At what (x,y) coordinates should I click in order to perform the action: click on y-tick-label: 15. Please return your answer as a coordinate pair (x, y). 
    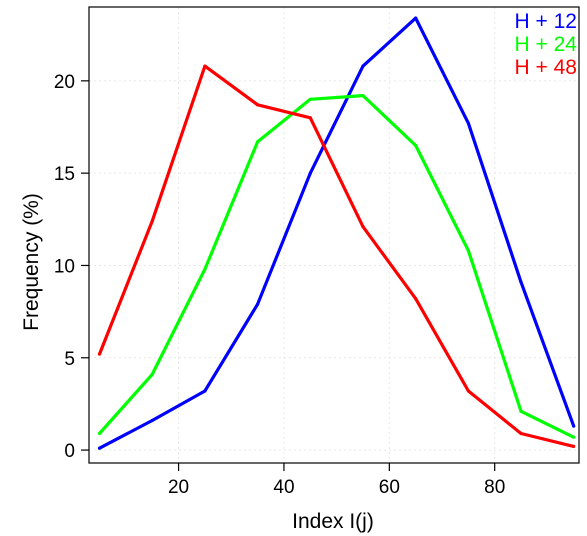
    Looking at the image, I should click on (64, 174).